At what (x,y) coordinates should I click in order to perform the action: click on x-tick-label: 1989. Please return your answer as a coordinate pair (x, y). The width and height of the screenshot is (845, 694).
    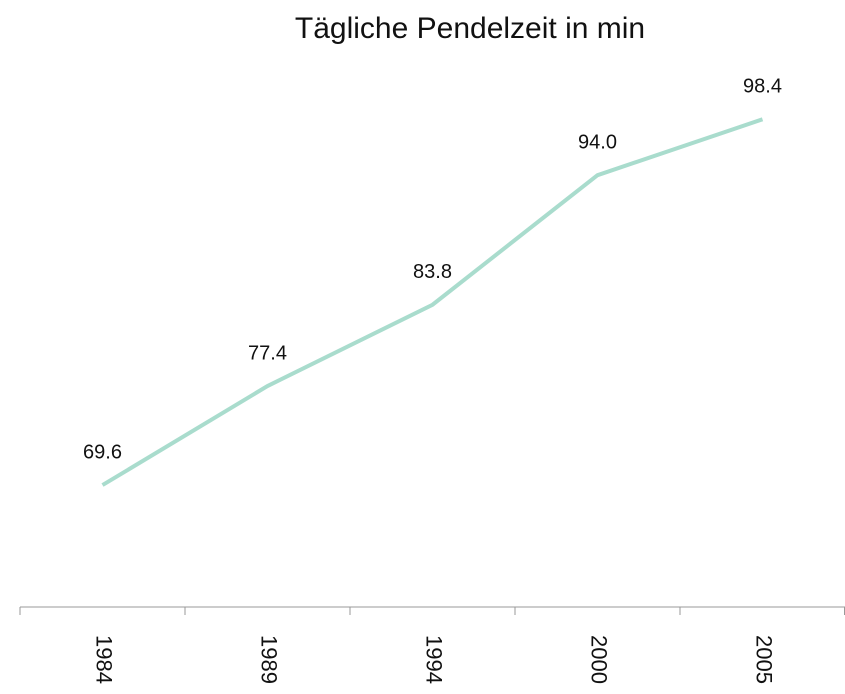
    Looking at the image, I should click on (269, 659).